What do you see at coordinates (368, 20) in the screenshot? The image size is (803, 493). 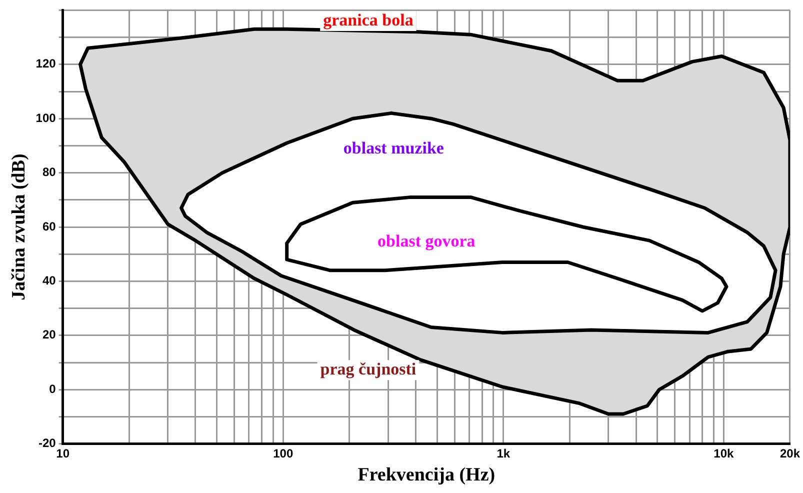 I see `annotation: granica bola` at bounding box center [368, 20].